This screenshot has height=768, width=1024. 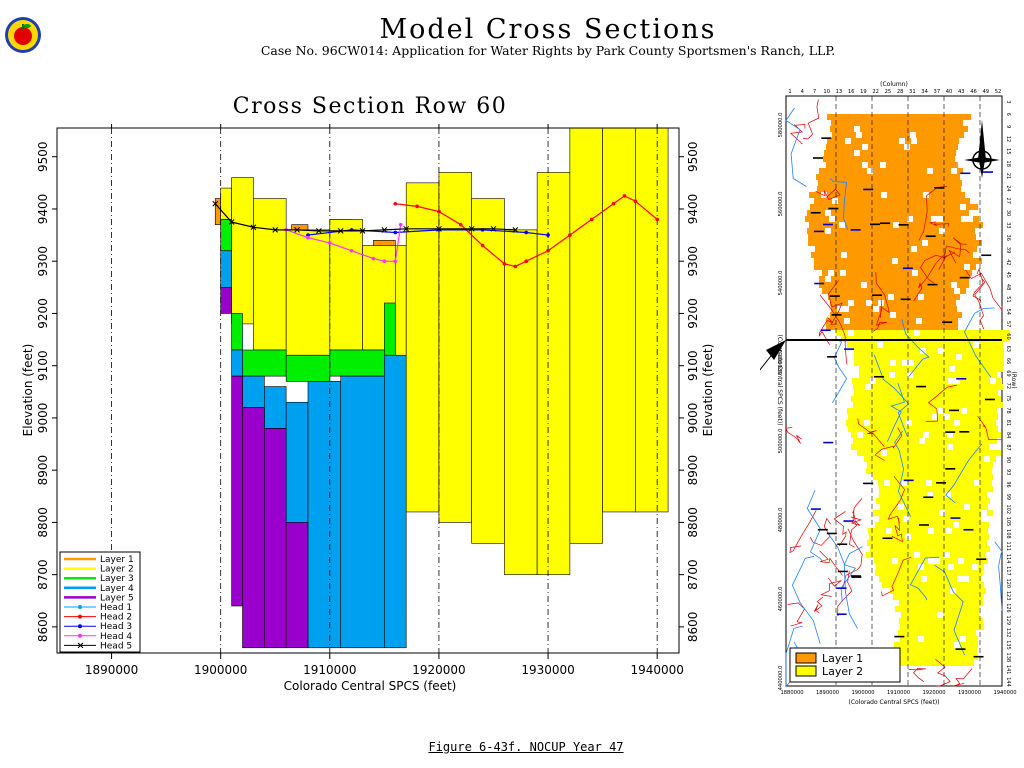 What do you see at coordinates (1008, 633) in the screenshot?
I see `map-row-tick: 132` at bounding box center [1008, 633].